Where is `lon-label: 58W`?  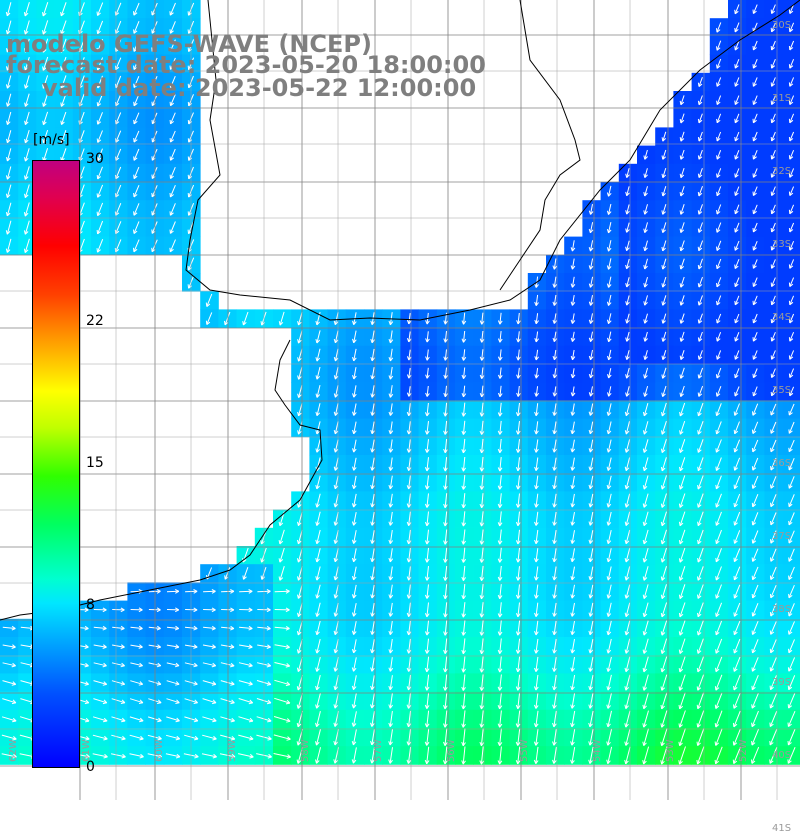 lon-label: 58W is located at coordinates (305, 750).